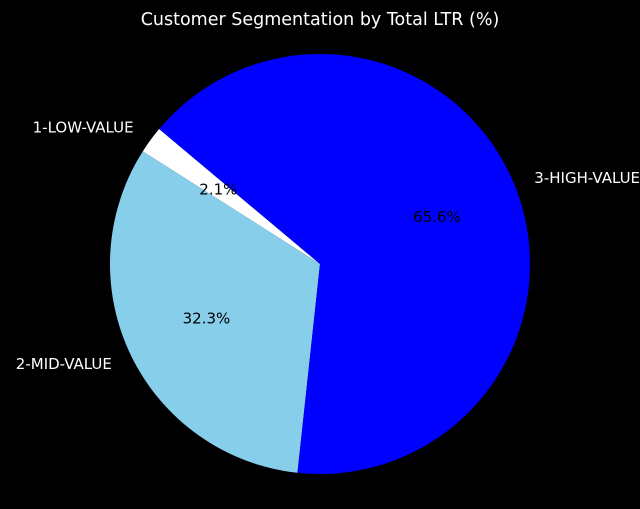 The height and width of the screenshot is (509, 640). Describe the element at coordinates (83, 128) in the screenshot. I see `slice-label-1-low-value: 1-LOW-VALUE` at that location.